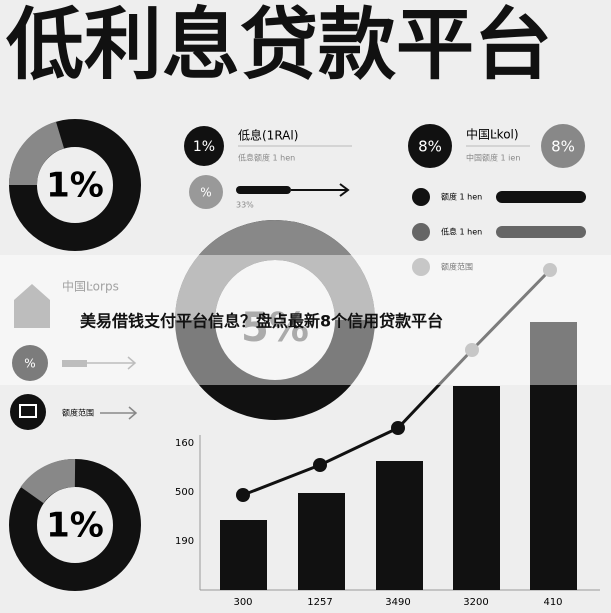  What do you see at coordinates (184, 443) in the screenshot?
I see `y-tick-label: 160` at bounding box center [184, 443].